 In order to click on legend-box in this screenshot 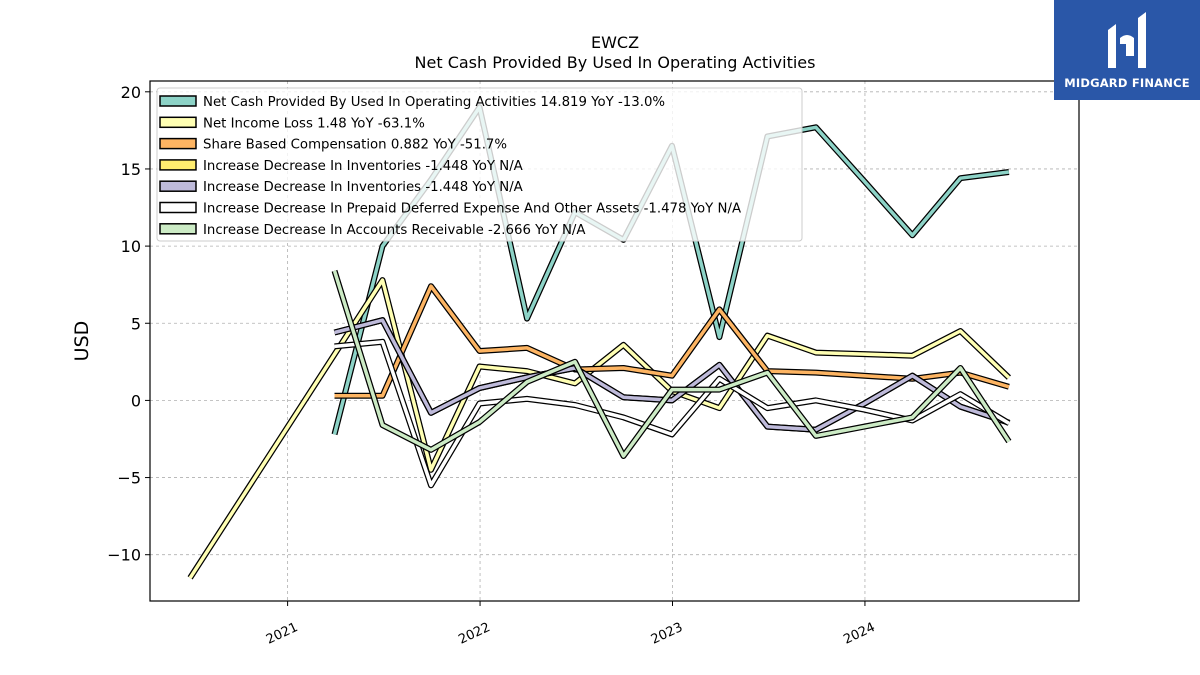, I will do `click(479, 164)`.